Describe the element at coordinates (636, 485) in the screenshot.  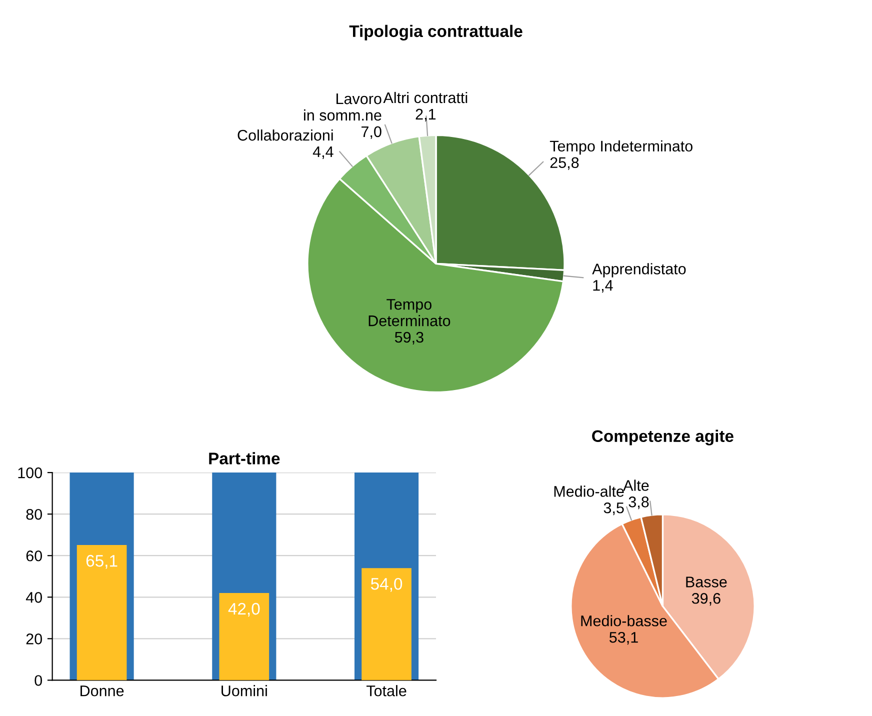
I see `slice-label: Alte` at that location.